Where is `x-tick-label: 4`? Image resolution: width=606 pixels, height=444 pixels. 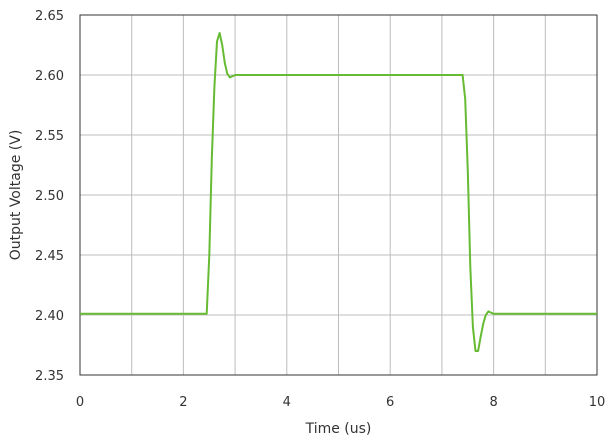
x-tick-label: 4 is located at coordinates (287, 402).